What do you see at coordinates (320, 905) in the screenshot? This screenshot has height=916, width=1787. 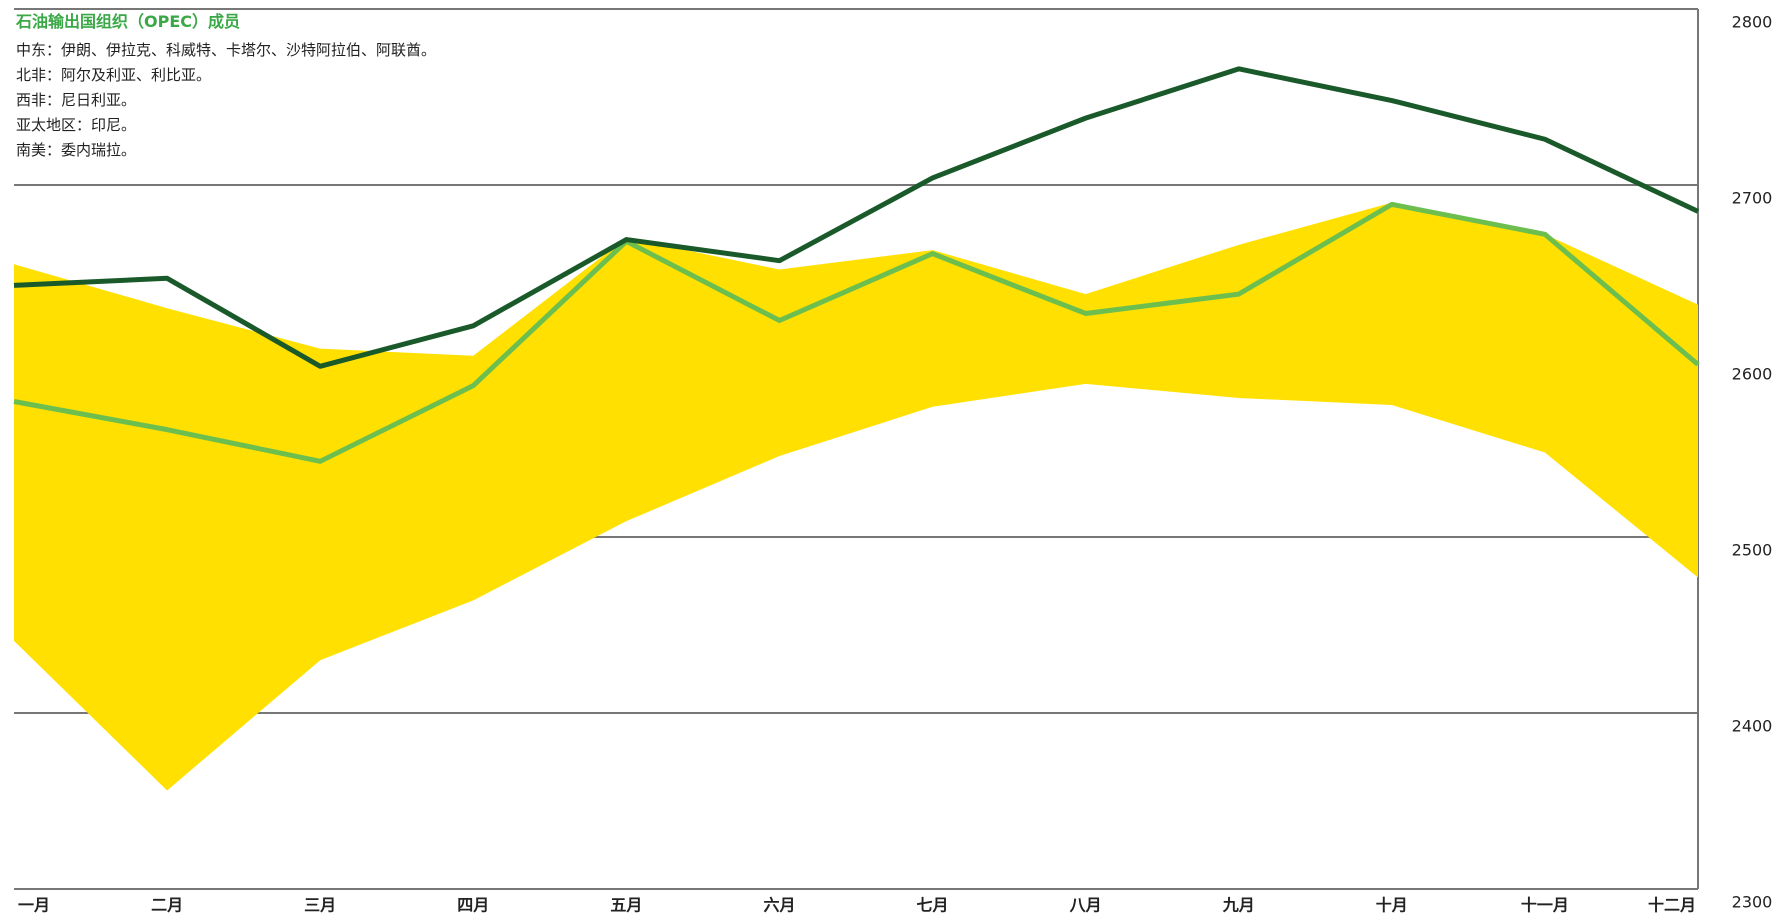 I see `x-tick-label: 三月` at bounding box center [320, 905].